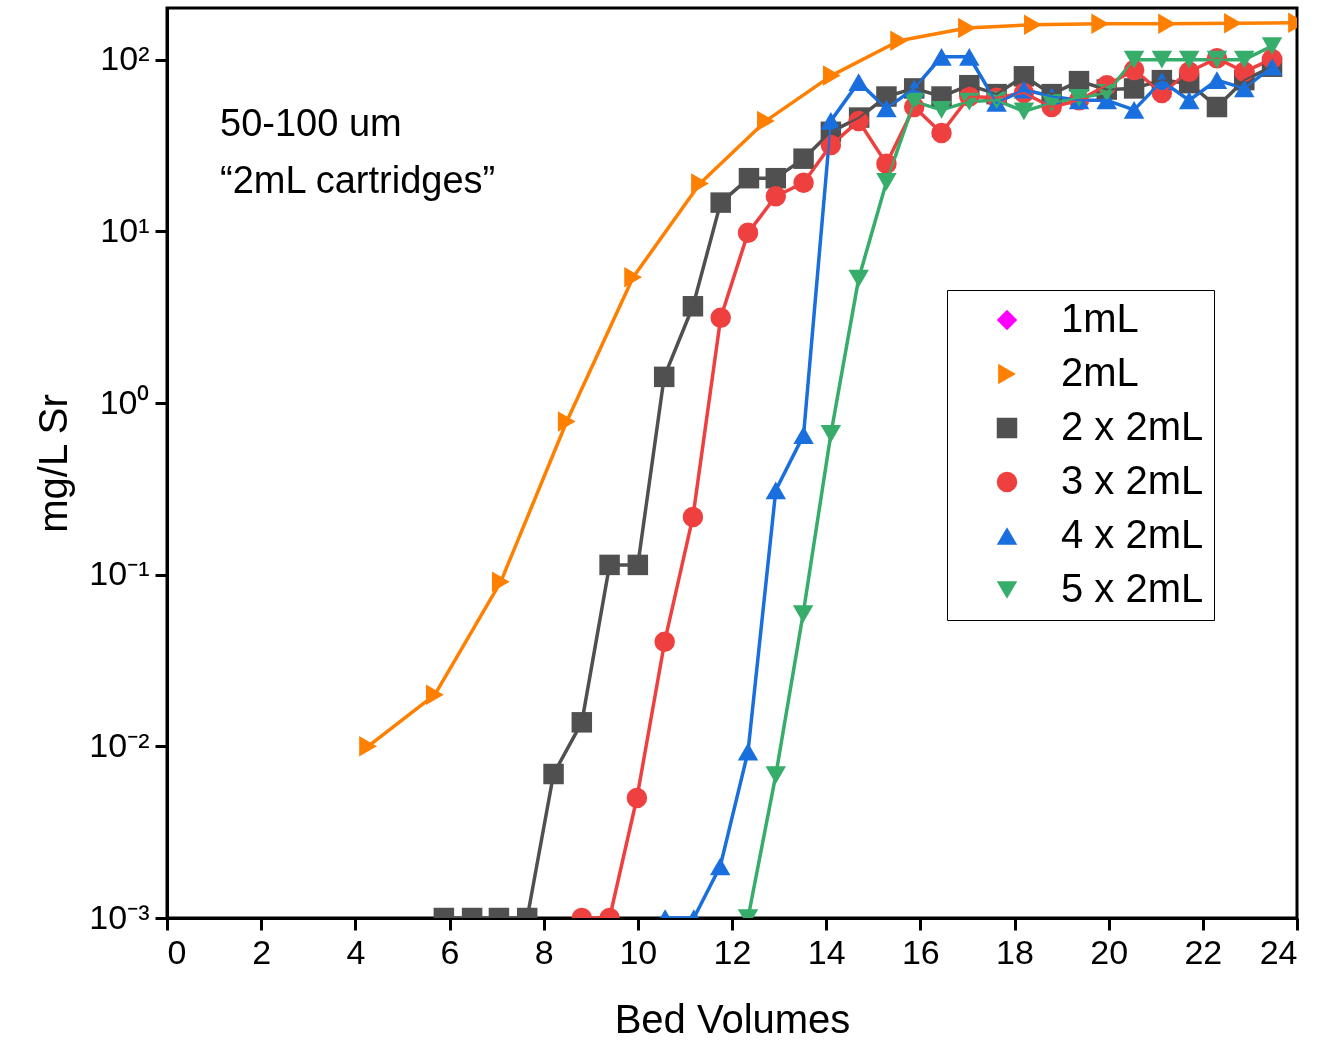  I want to click on legend-label: 2 x 2mL, so click(1132, 426).